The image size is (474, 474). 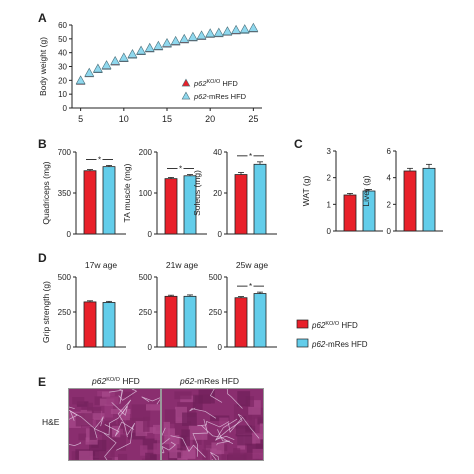 What do you see at coordinates (366, 190) in the screenshot?
I see `y-axis-label: Liver (g)` at bounding box center [366, 190].